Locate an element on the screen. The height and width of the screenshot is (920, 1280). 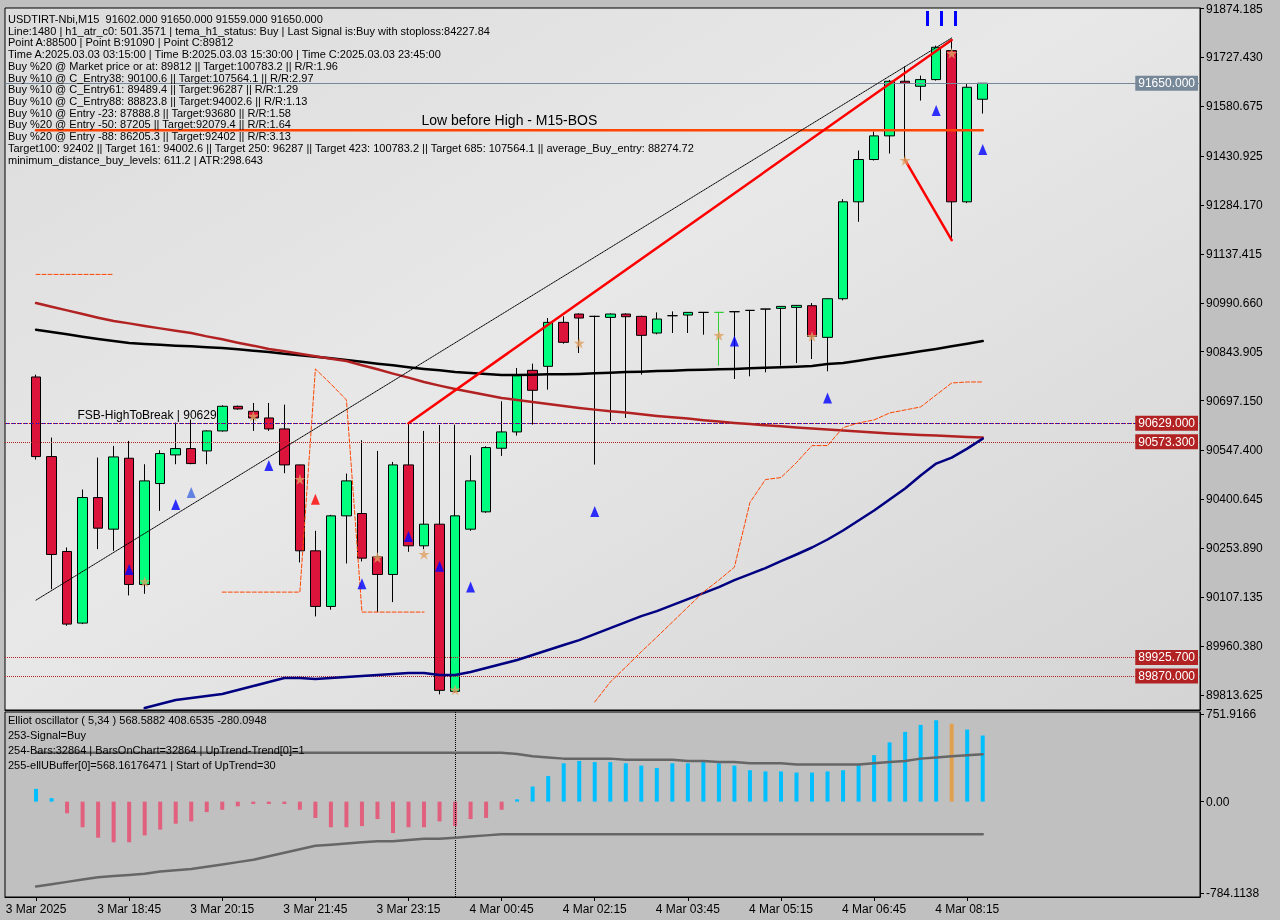
annotation: Buy %10 @ C_Entry61: 89489.4 || Target:96287 || R/R:1.29 is located at coordinates (153, 89).